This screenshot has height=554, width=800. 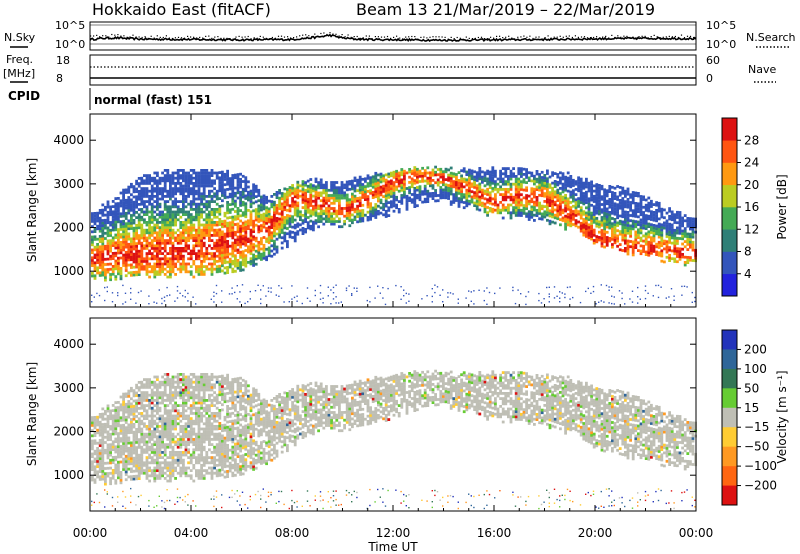 I want to click on noise-sky-line, so click(x=393, y=38).